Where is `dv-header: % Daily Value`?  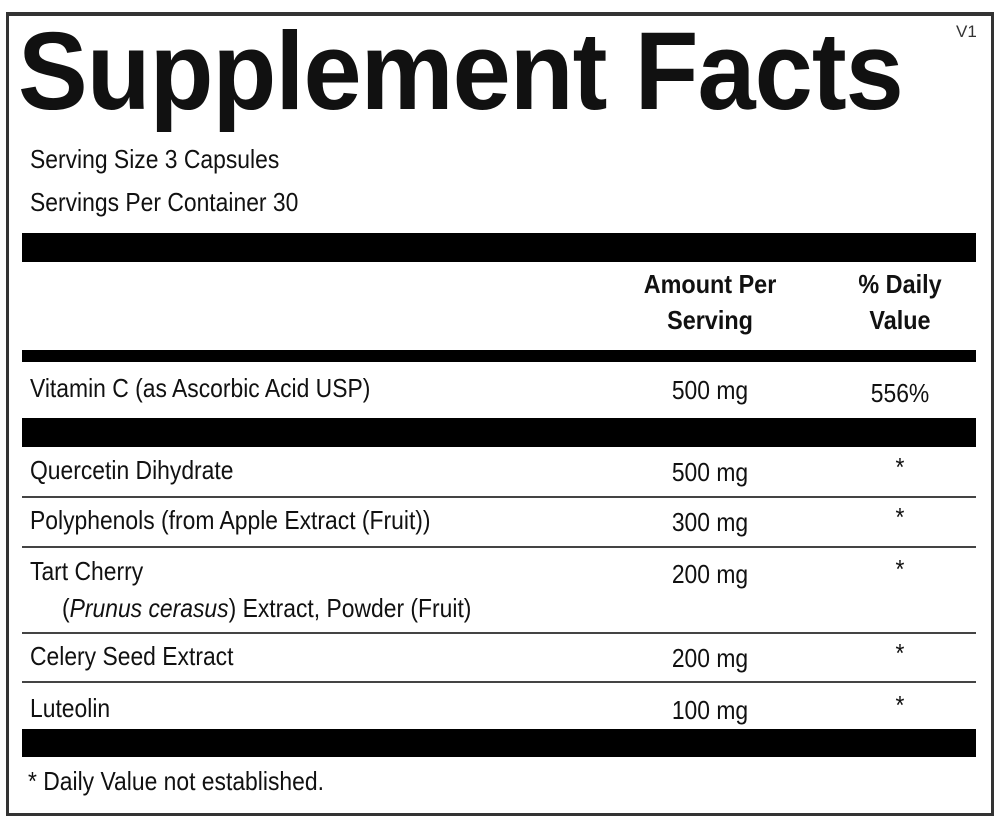 dv-header: % Daily Value is located at coordinates (900, 302).